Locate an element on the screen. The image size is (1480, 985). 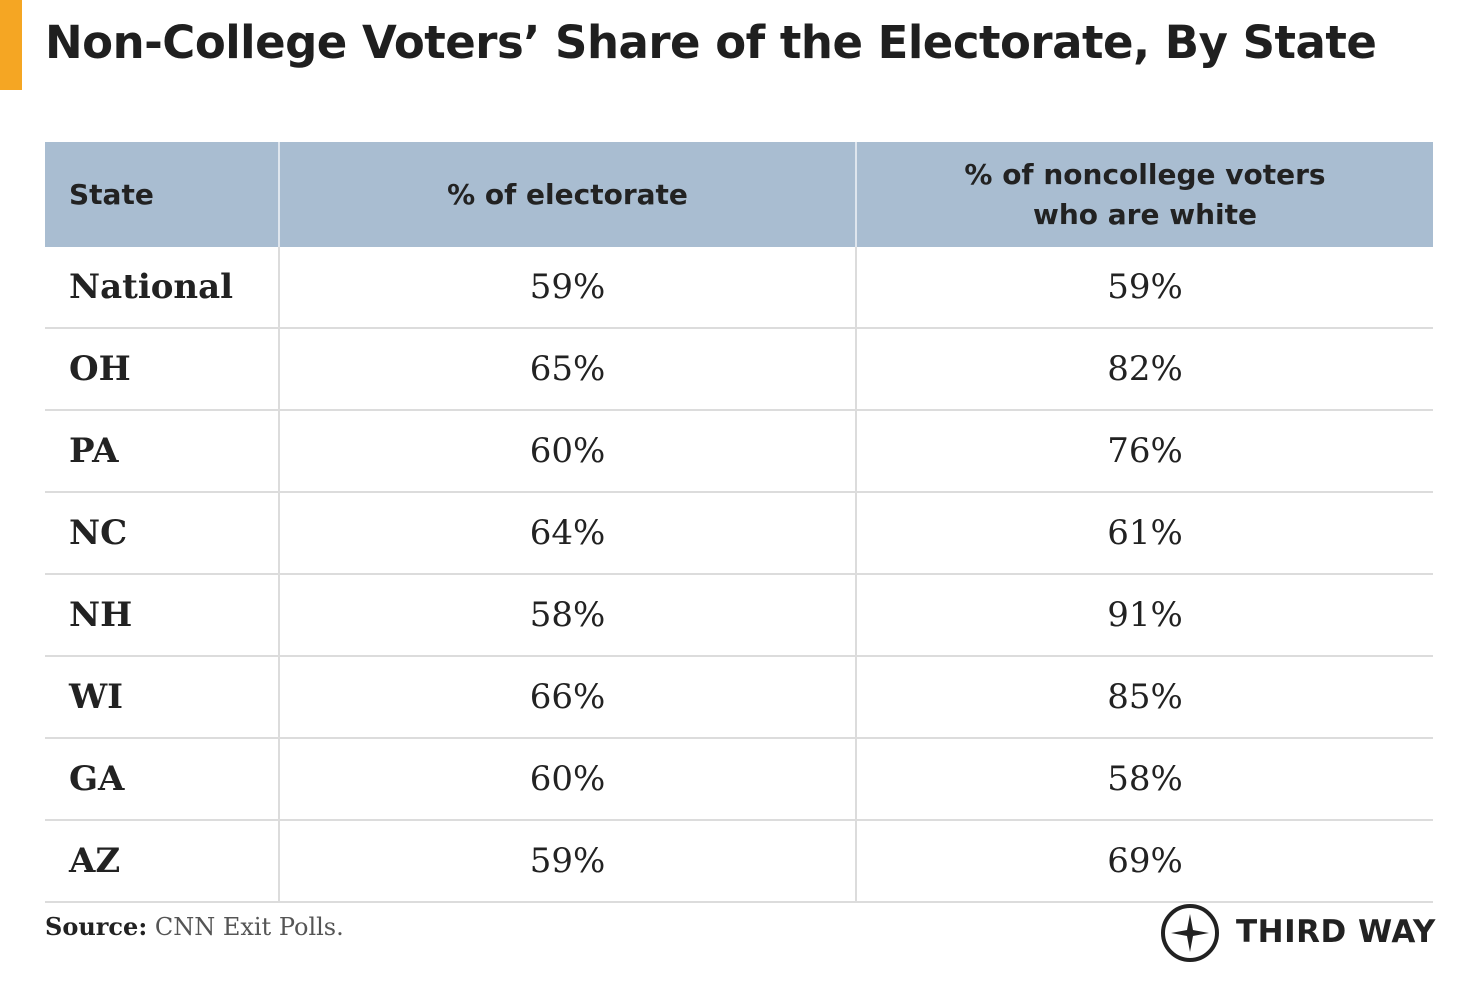
table-row: OH 65% 82% is located at coordinates (739, 369).